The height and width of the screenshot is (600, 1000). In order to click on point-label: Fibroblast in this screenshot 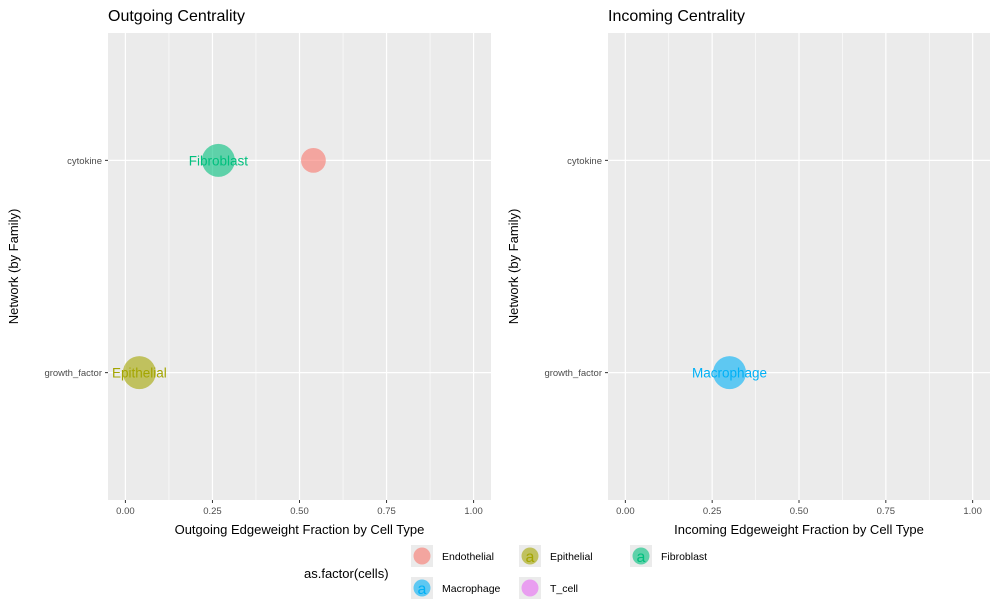, I will do `click(219, 160)`.